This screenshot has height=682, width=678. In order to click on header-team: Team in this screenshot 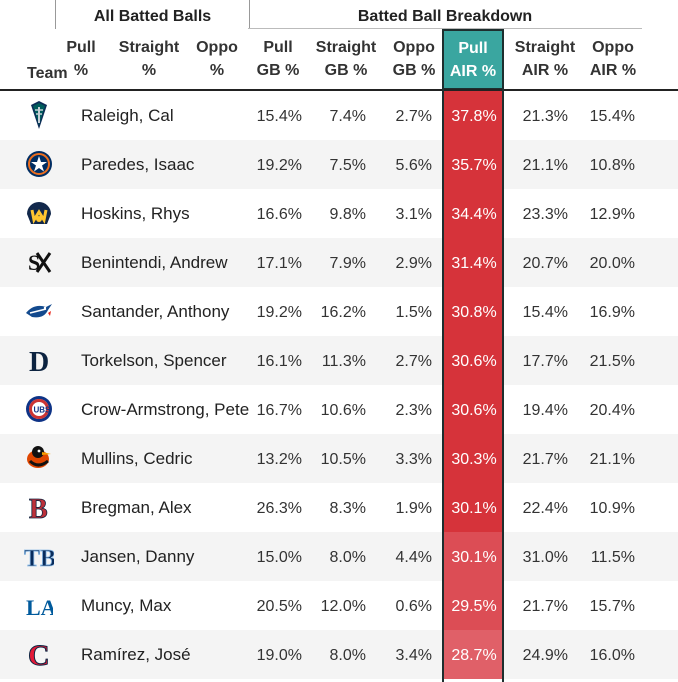, I will do `click(52, 59)`.